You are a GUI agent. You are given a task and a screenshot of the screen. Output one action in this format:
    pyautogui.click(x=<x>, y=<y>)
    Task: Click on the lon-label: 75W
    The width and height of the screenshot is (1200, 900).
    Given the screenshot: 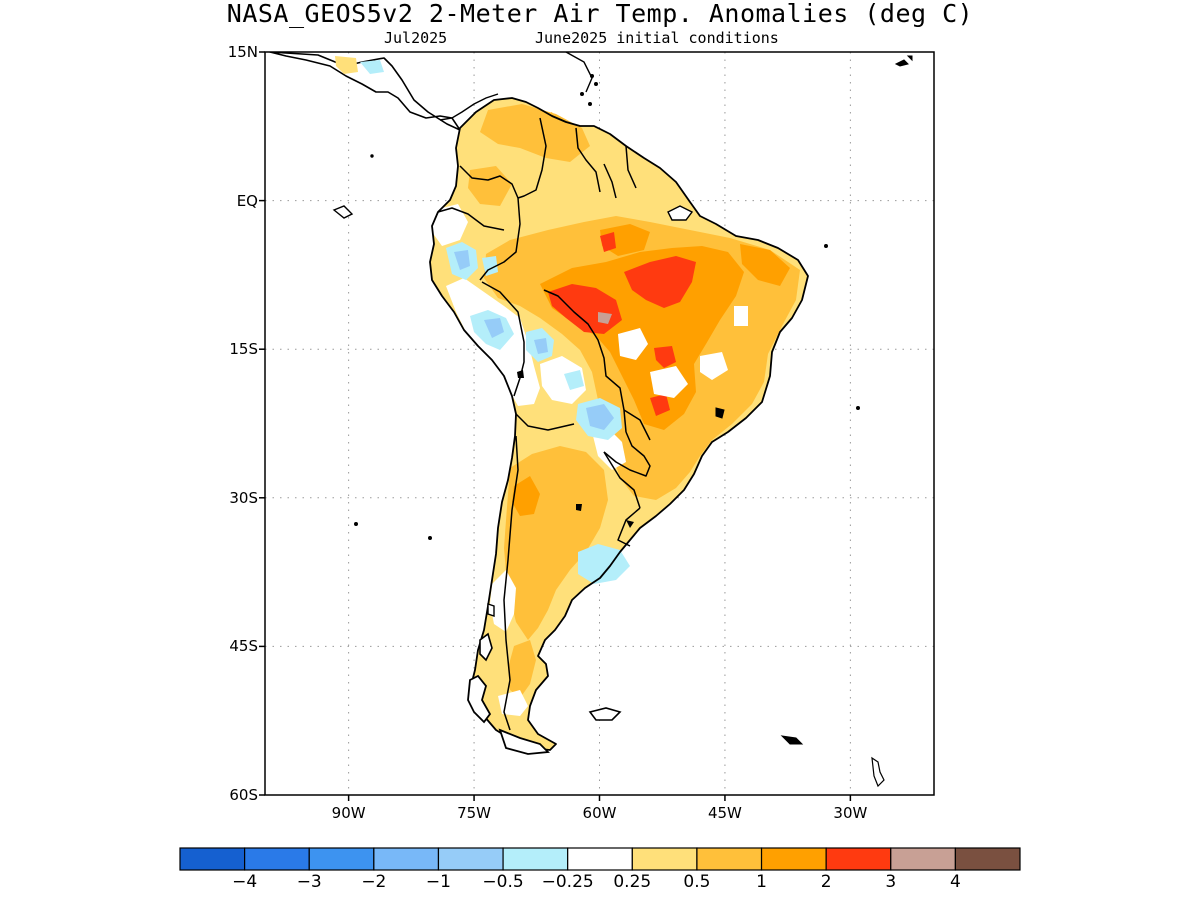 What is the action you would take?
    pyautogui.click(x=474, y=813)
    